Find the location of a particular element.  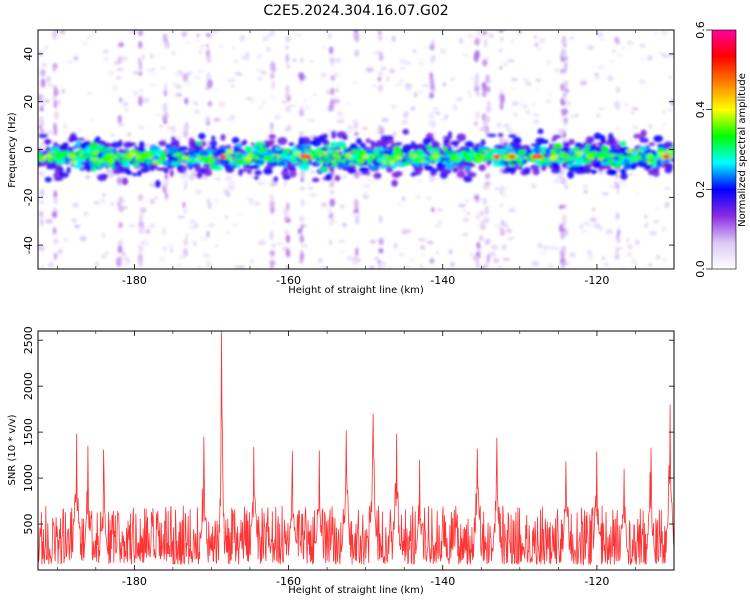

colorbar-tick-label: 0.2 is located at coordinates (700, 190).